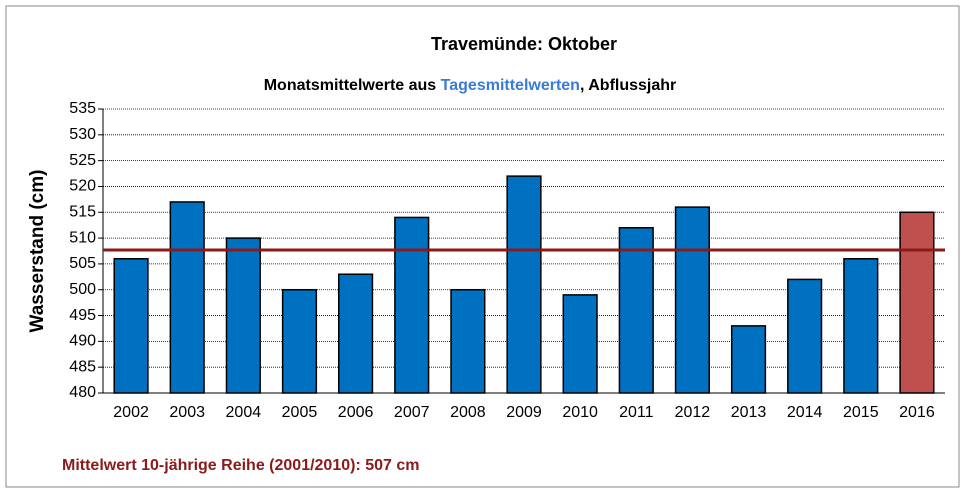  What do you see at coordinates (917, 412) in the screenshot?
I see `x-tick-label: 2016` at bounding box center [917, 412].